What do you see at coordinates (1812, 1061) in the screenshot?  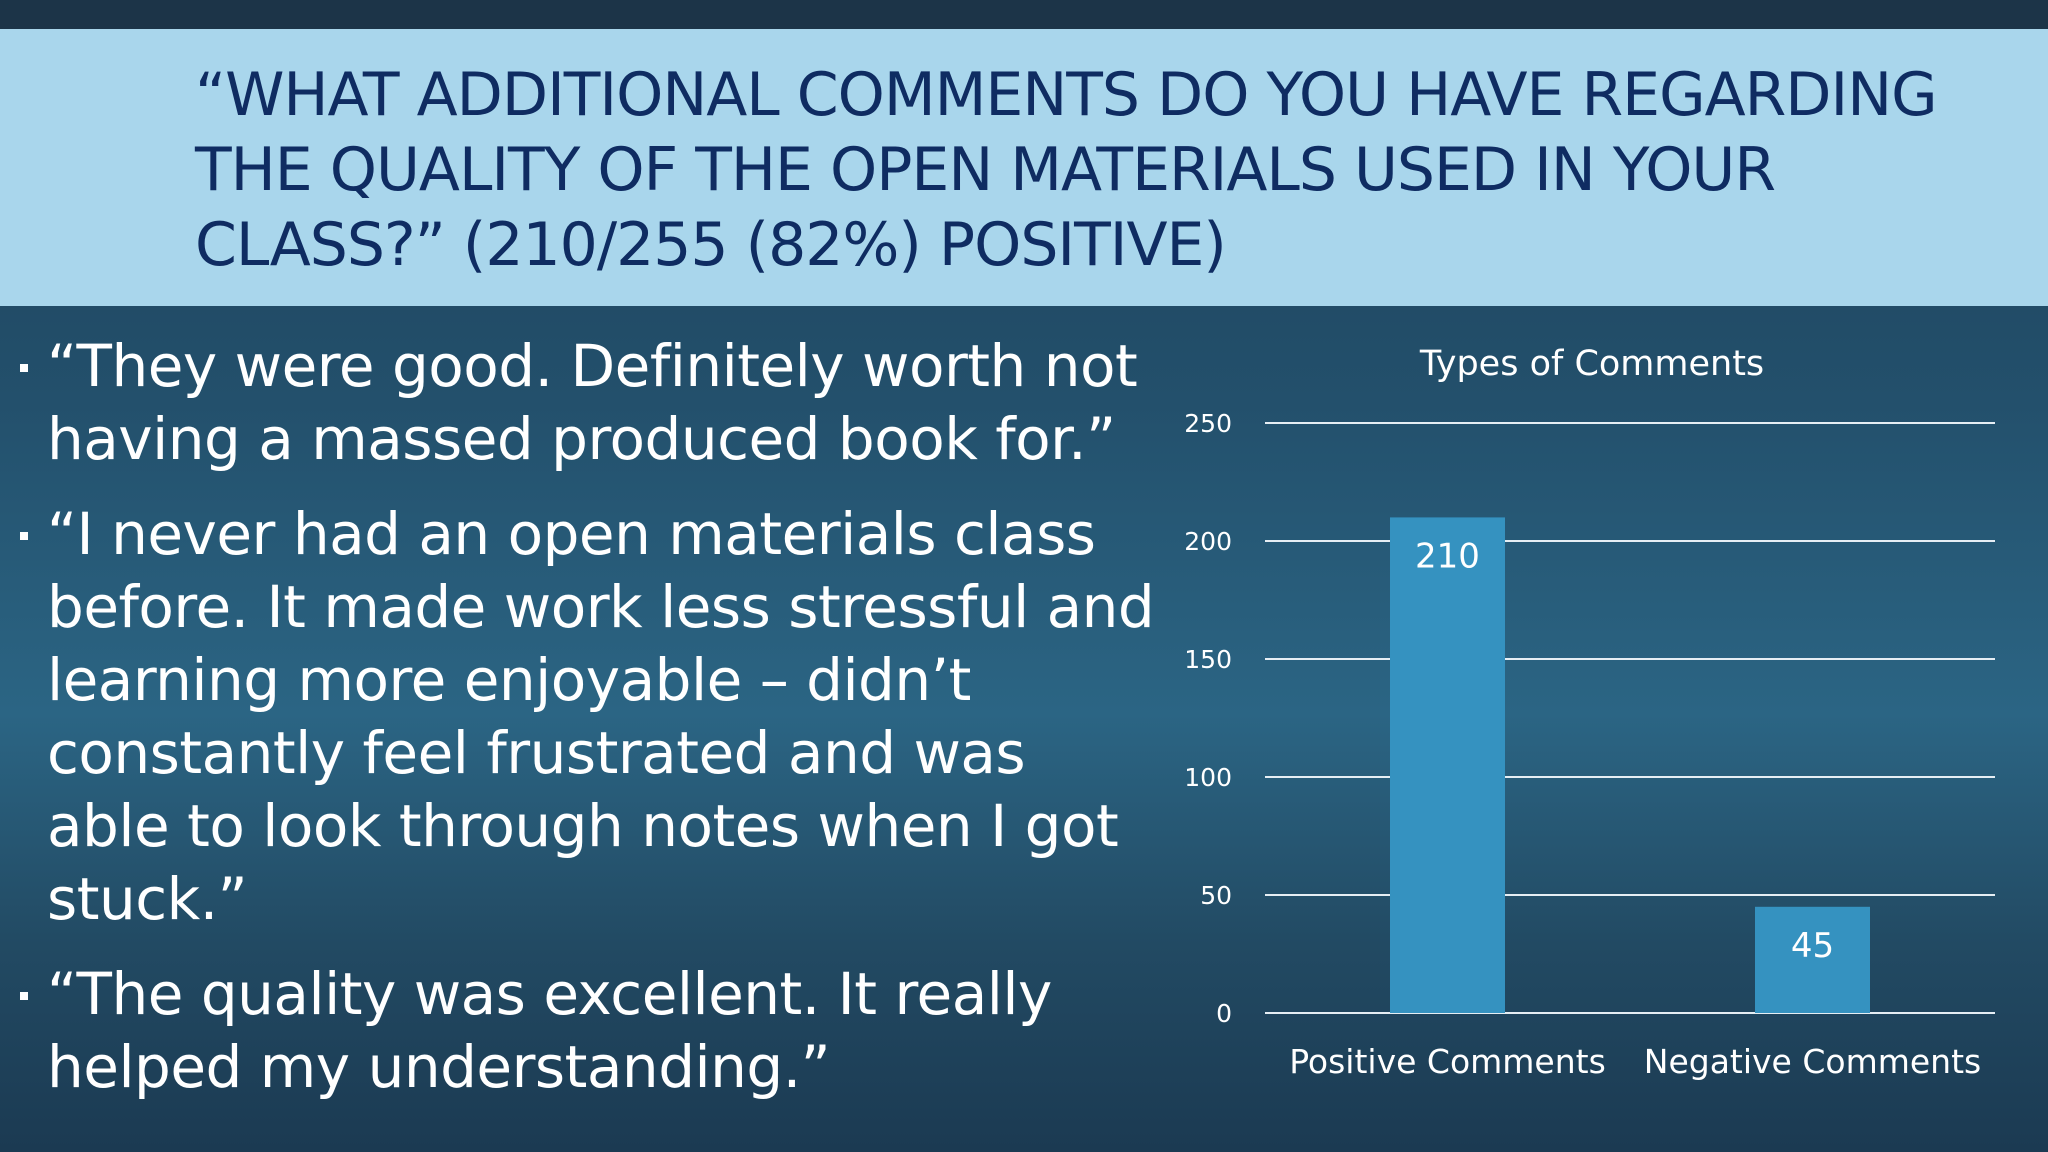 I see `x-category-label: Negative Comments` at bounding box center [1812, 1061].